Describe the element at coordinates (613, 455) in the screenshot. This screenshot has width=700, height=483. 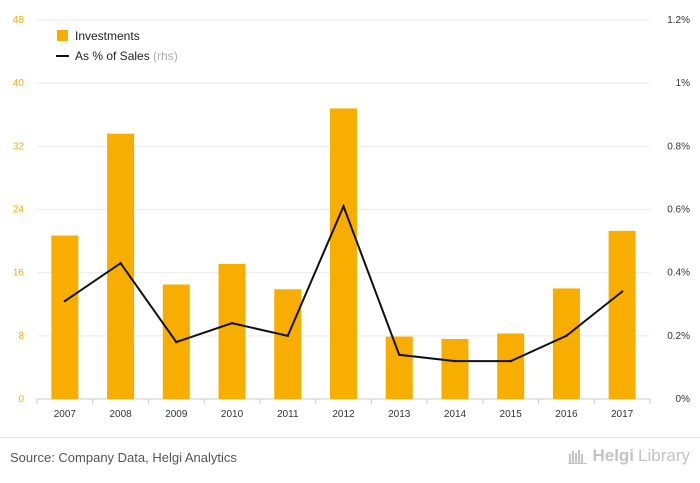
I see `brand-name-part1: Helgi` at that location.